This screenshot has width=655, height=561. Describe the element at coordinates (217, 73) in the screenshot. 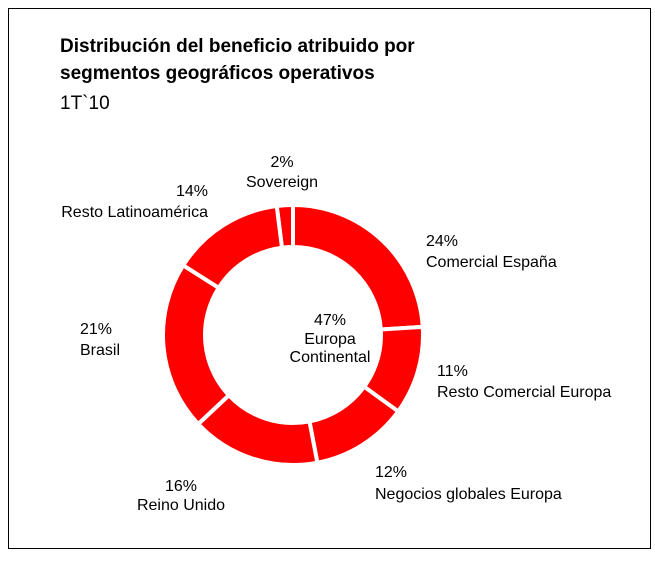

I see `chart-title: segmentos geográficos operativos` at that location.